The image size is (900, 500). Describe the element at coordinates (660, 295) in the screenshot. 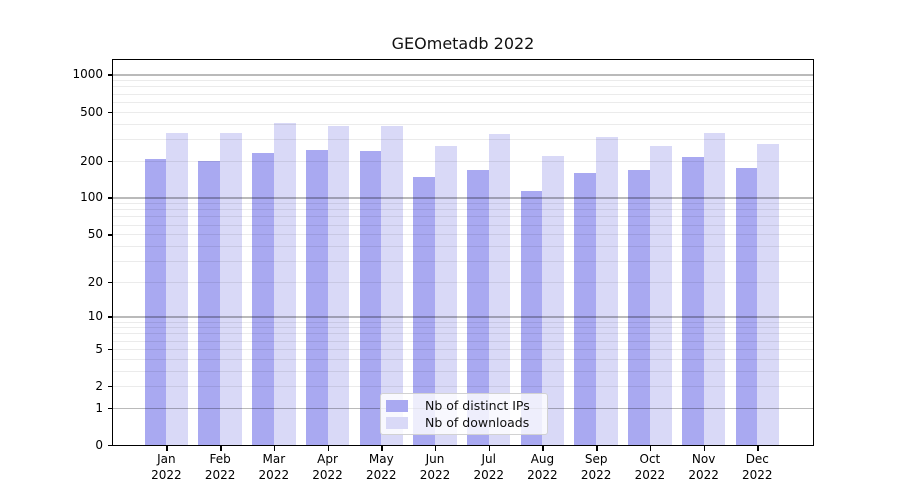

I see `bar-oct-downloads` at that location.